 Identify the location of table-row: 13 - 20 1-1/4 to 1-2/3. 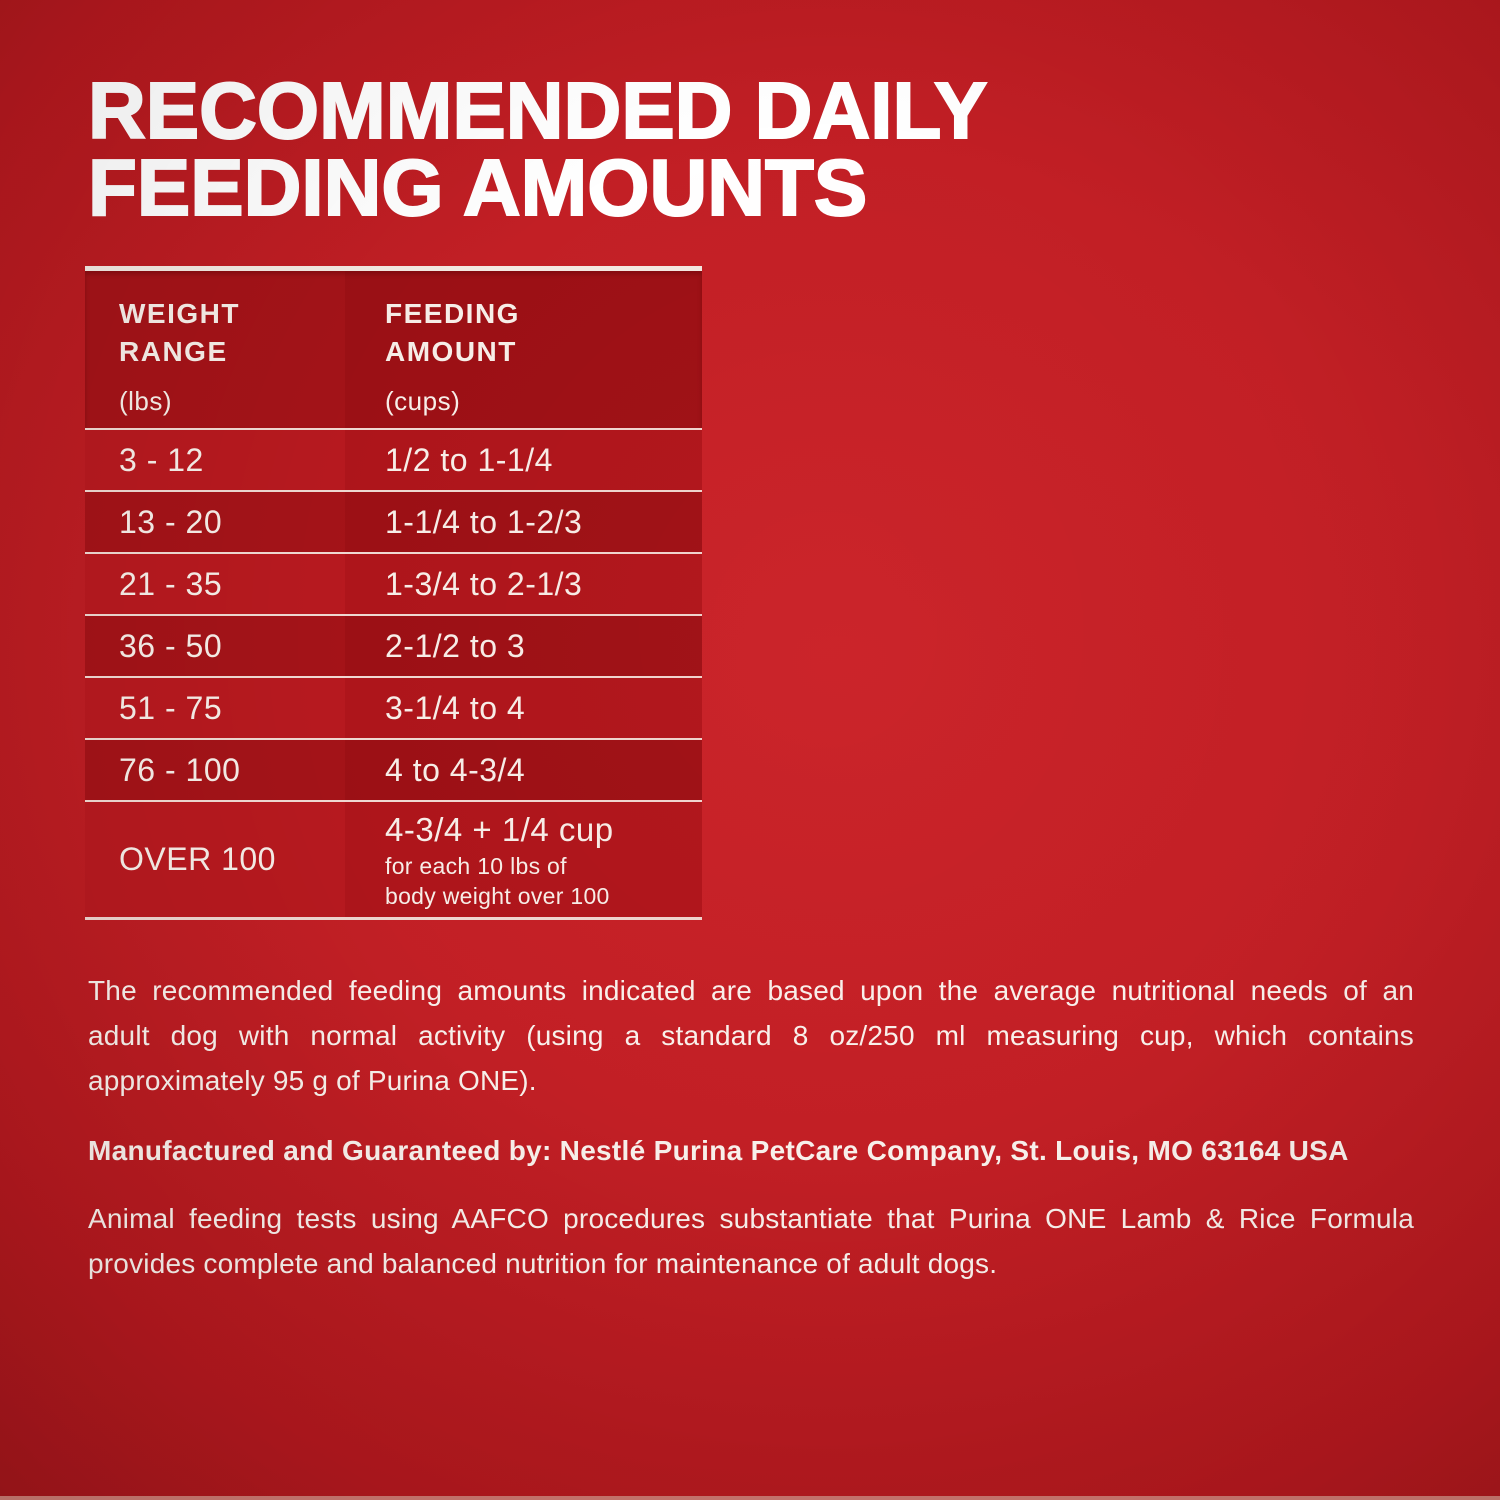
(393, 521).